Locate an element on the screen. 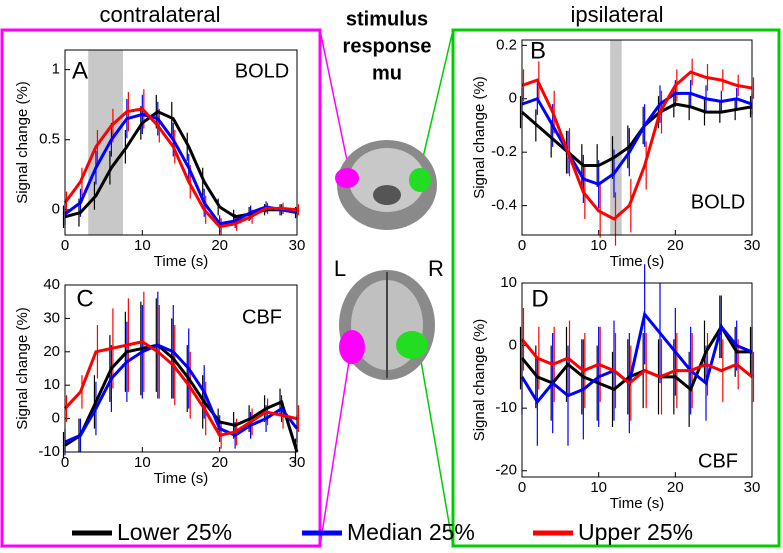 The height and width of the screenshot is (553, 783). header-center: stimulus is located at coordinates (387, 19).